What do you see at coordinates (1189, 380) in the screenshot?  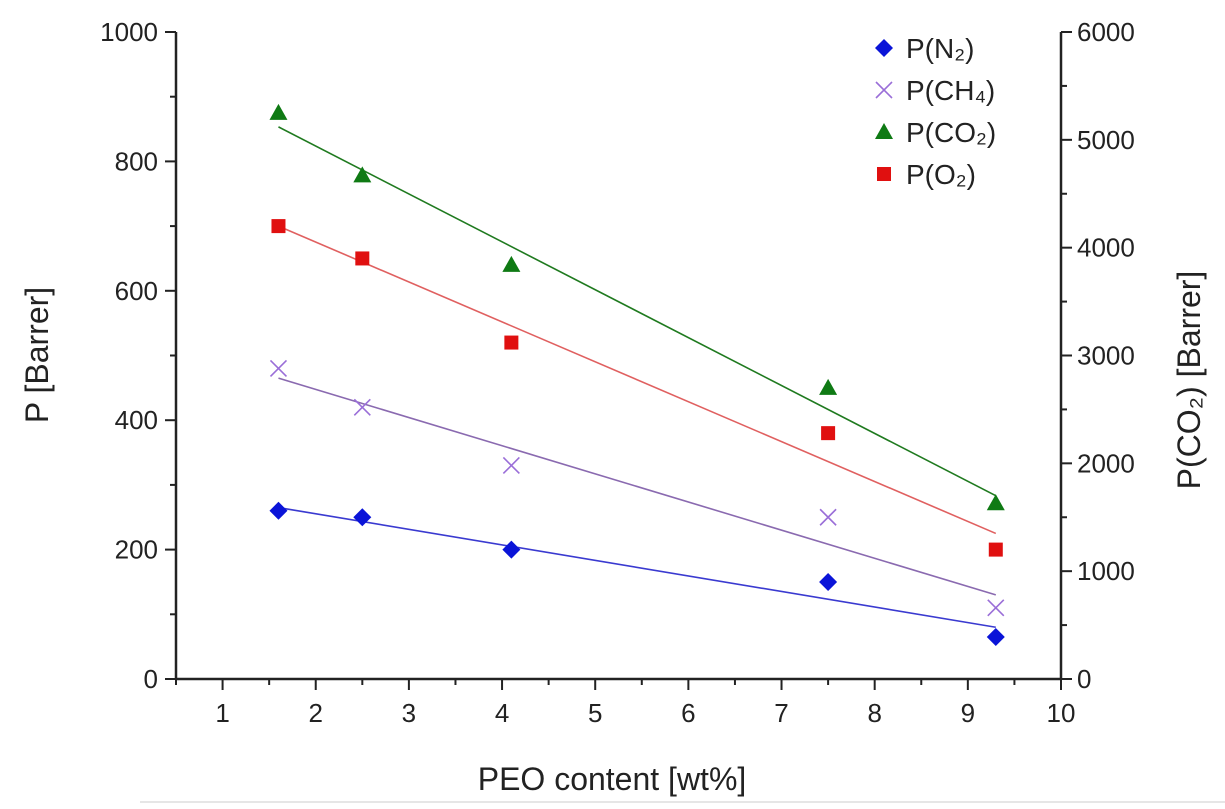 I see `y2-axis-label: P(CO₂) [Barrer]` at bounding box center [1189, 380].